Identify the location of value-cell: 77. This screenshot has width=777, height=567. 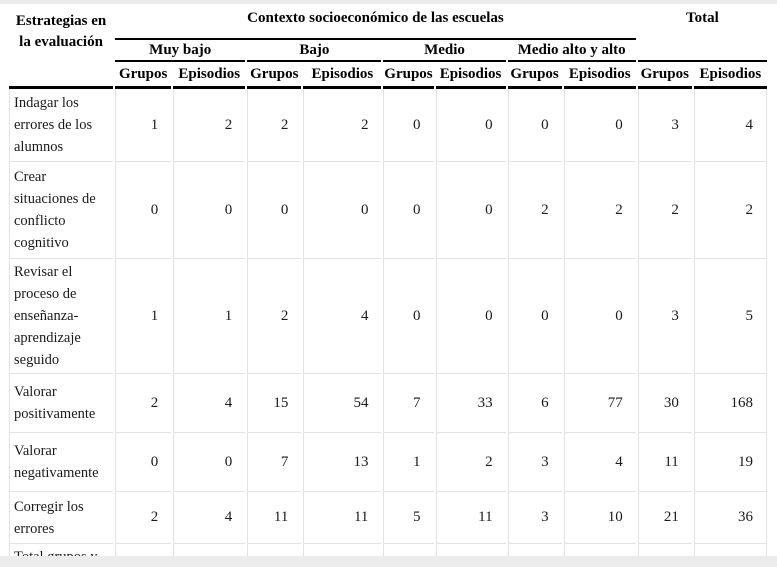
(599, 403).